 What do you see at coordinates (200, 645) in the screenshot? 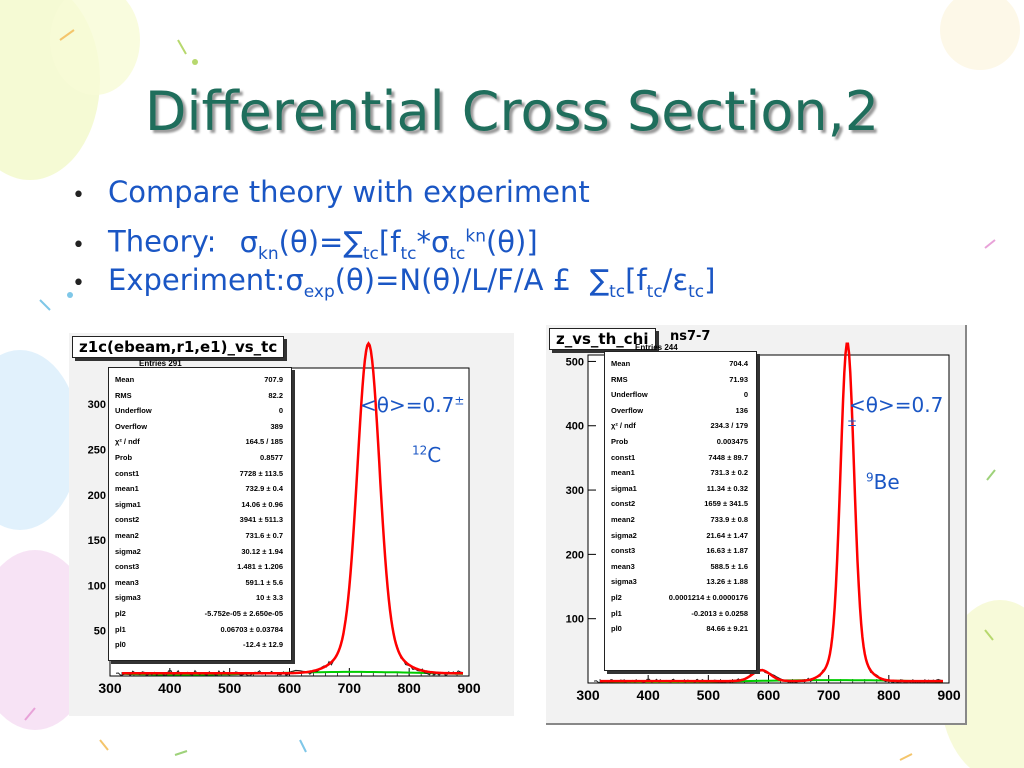
I see `stats-row: pl0 -12.4 ± 12.9` at bounding box center [200, 645].